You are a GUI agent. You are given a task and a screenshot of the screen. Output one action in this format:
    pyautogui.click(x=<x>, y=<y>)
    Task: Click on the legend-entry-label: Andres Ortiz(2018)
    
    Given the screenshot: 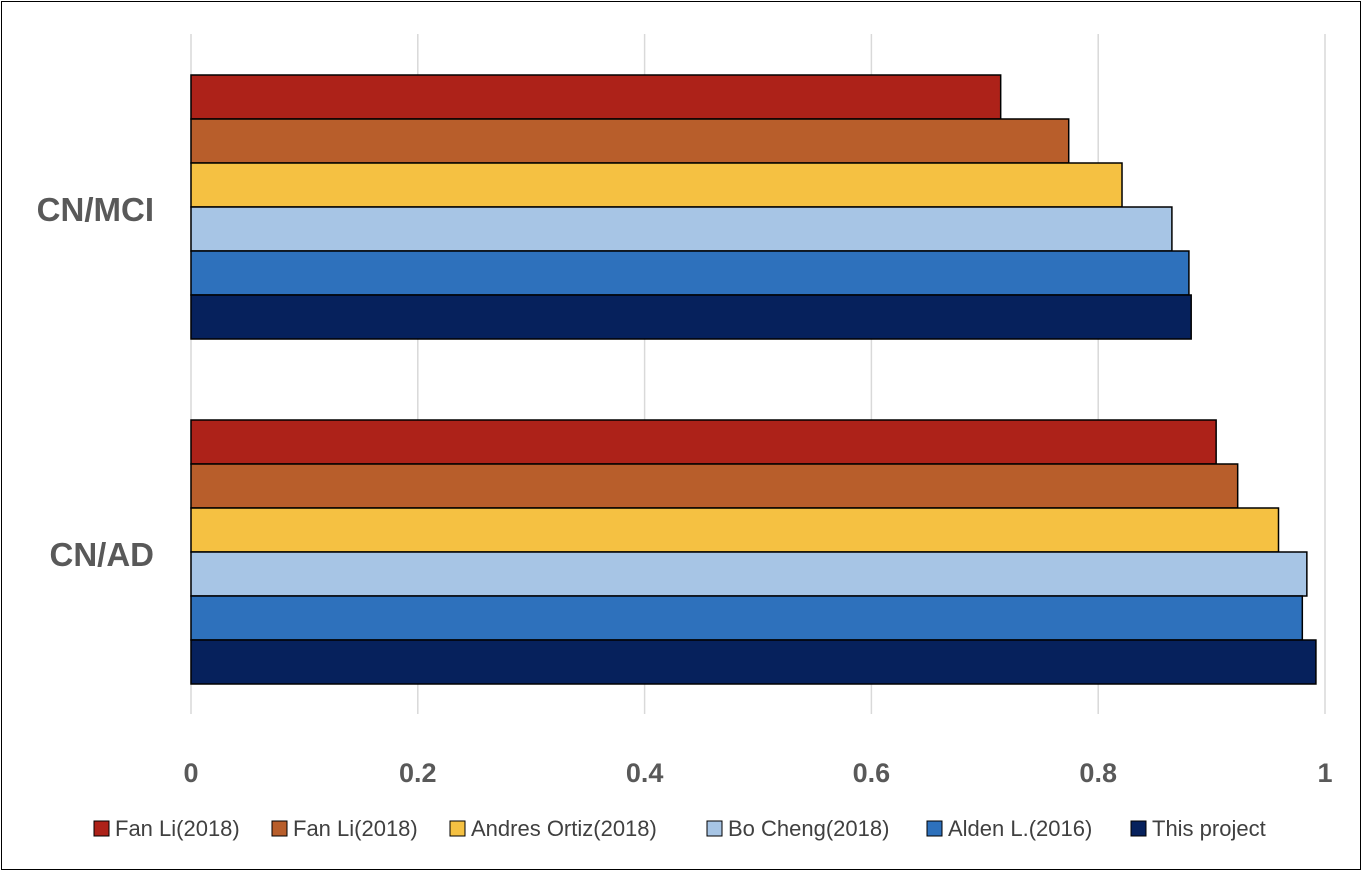 What is the action you would take?
    pyautogui.click(x=564, y=828)
    